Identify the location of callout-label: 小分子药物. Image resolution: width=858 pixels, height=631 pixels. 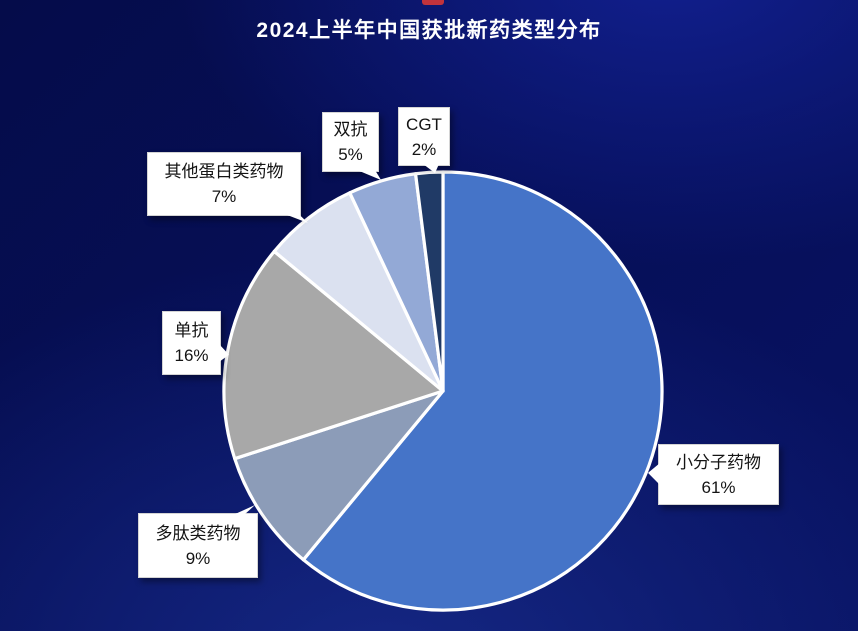
(718, 462).